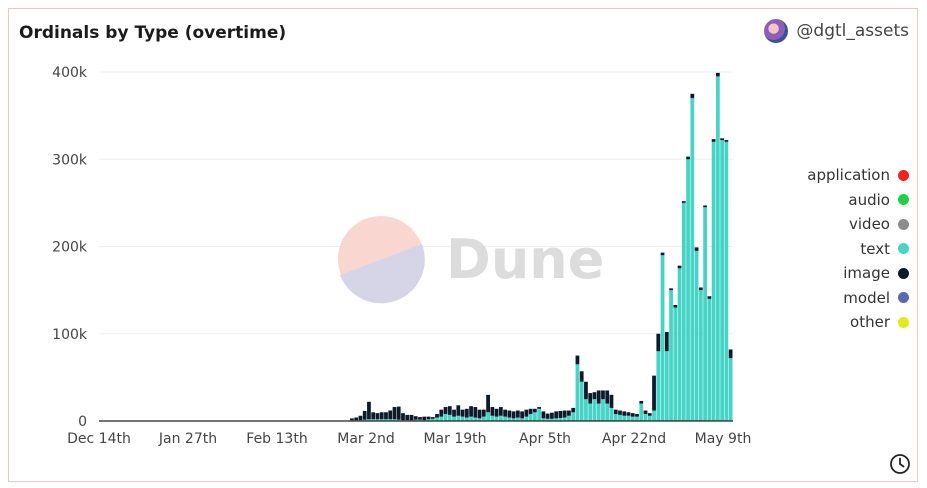 The image size is (927, 488). What do you see at coordinates (839, 200) in the screenshot?
I see `legend-item-audio: audio` at bounding box center [839, 200].